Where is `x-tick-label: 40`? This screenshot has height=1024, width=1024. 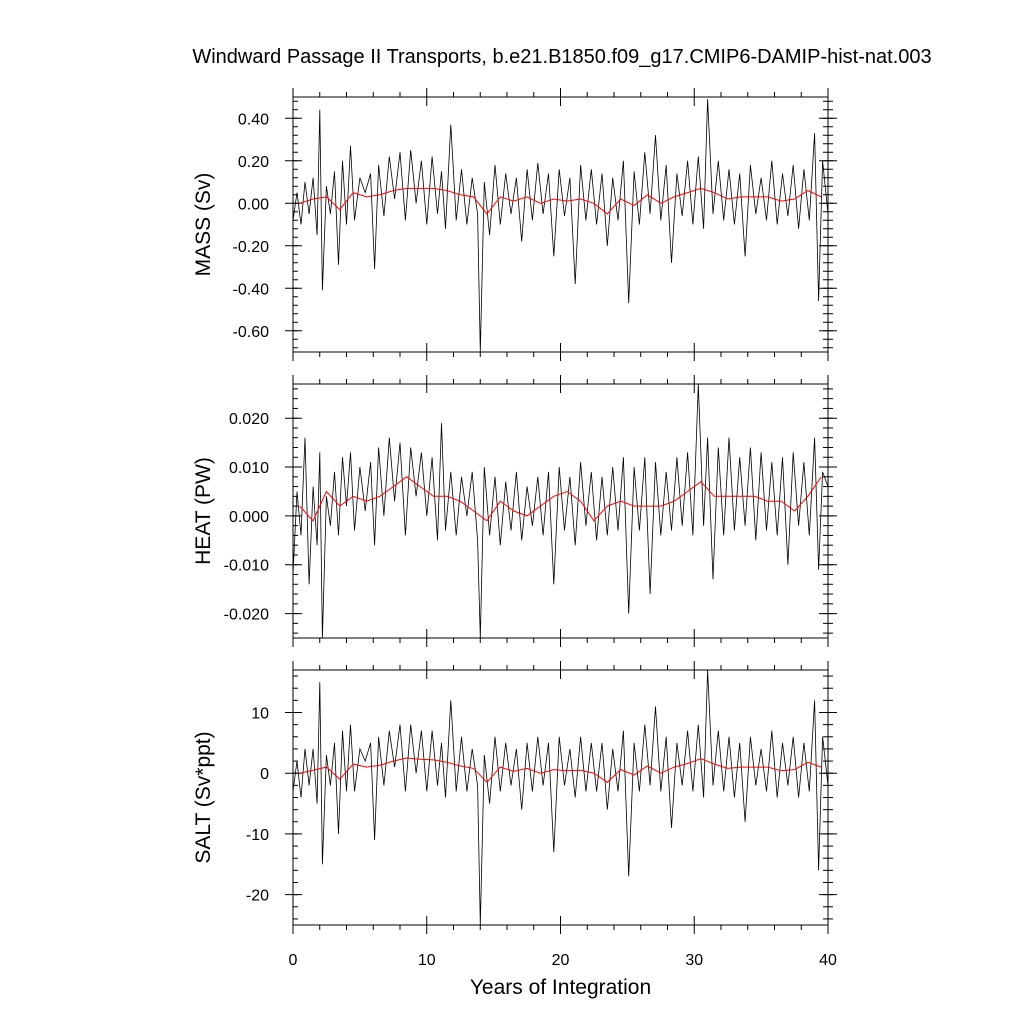
x-tick-label: 40 is located at coordinates (828, 960).